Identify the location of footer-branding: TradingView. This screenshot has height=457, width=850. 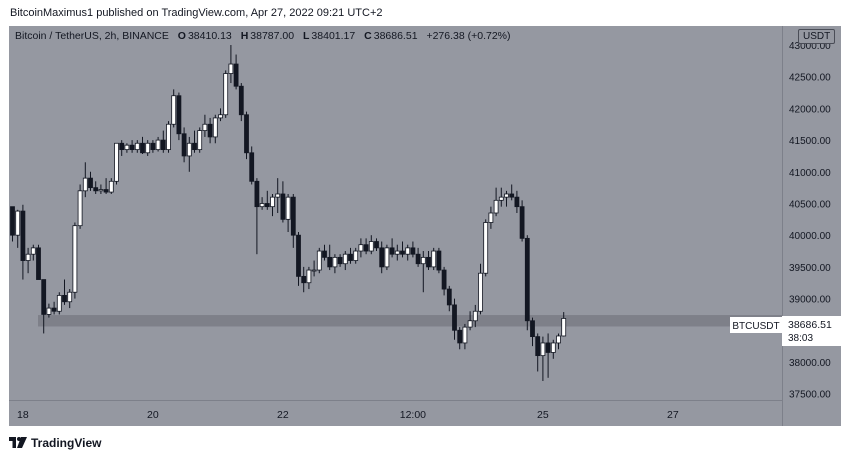
(55, 443).